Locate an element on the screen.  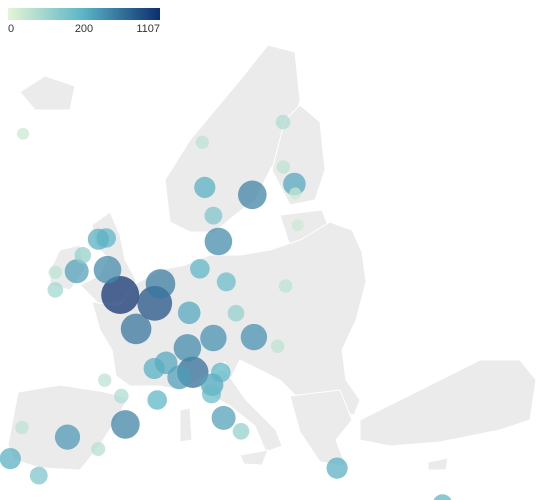
legend-label: 0 is located at coordinates (11, 29).